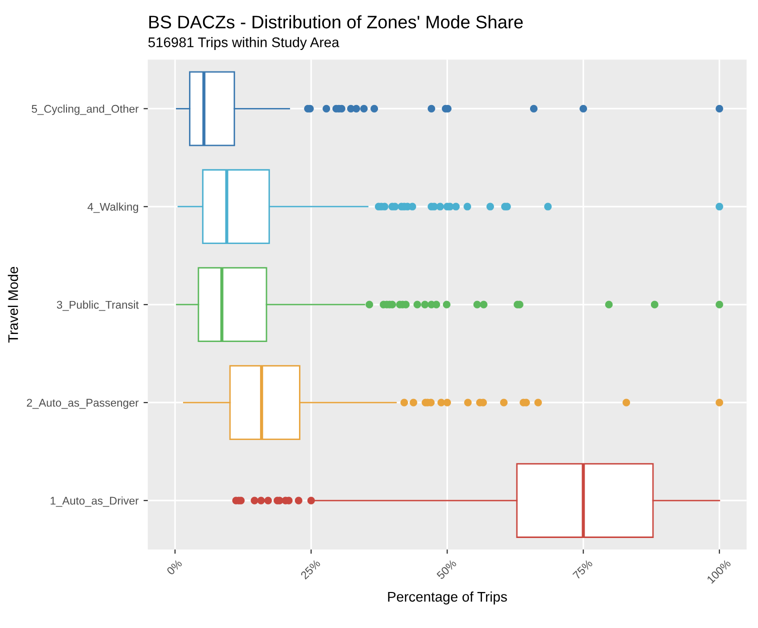 The height and width of the screenshot is (628, 758). What do you see at coordinates (82, 403) in the screenshot?
I see `y-tick-label: 2_Auto_as_Passenger` at bounding box center [82, 403].